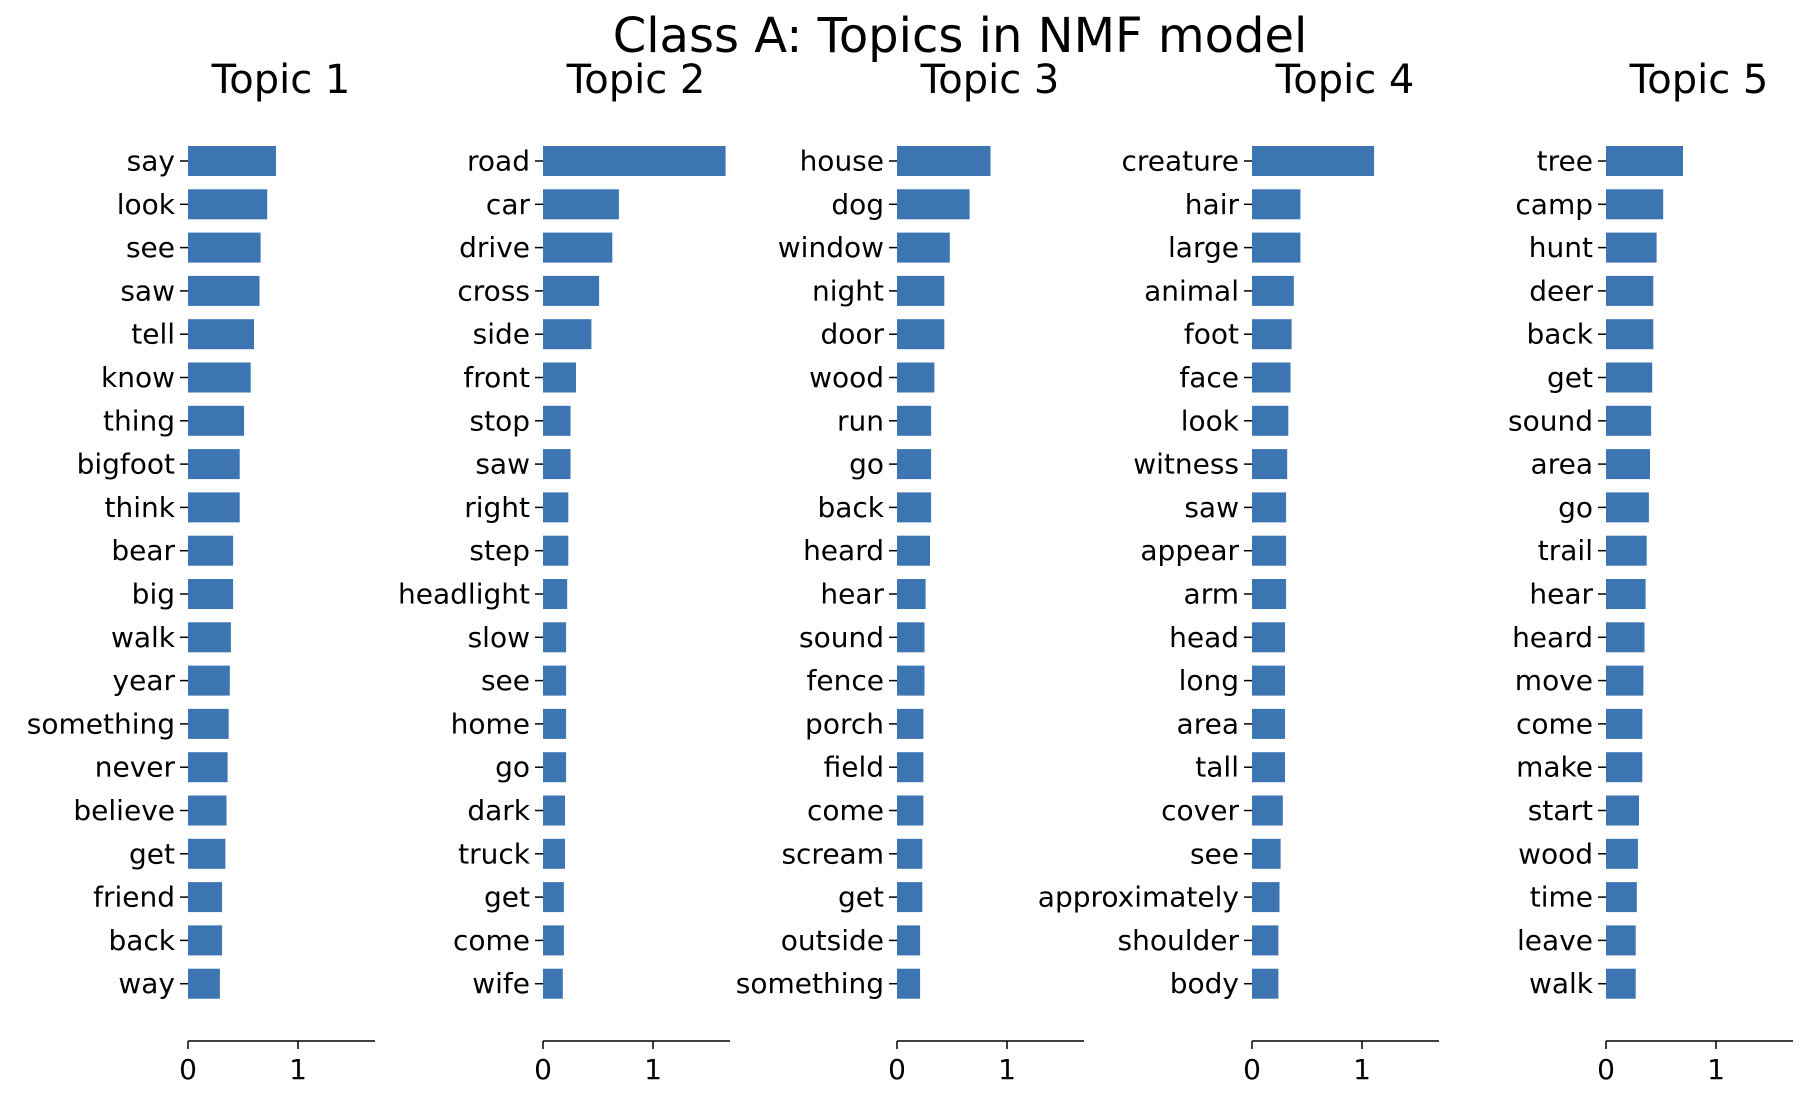  What do you see at coordinates (147, 290) in the screenshot?
I see `word-label: saw` at bounding box center [147, 290].